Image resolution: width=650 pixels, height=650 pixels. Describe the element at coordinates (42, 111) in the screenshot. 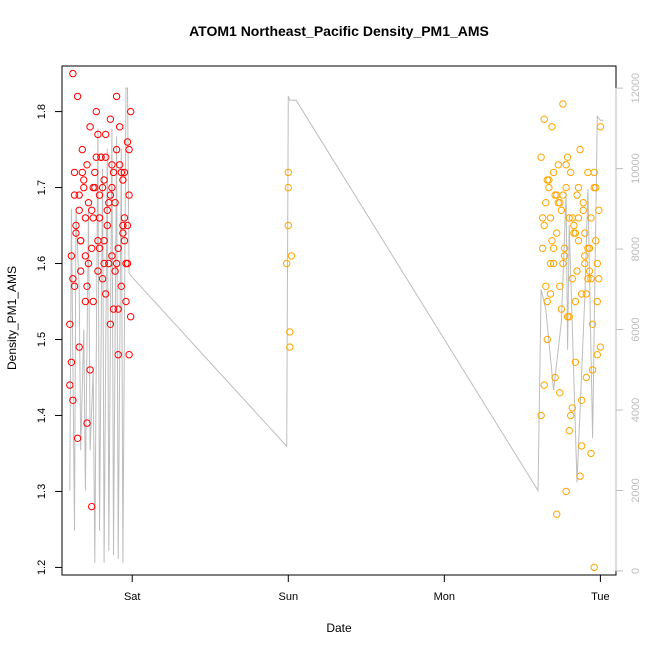

I see `y-tick-label: 1.8` at that location.